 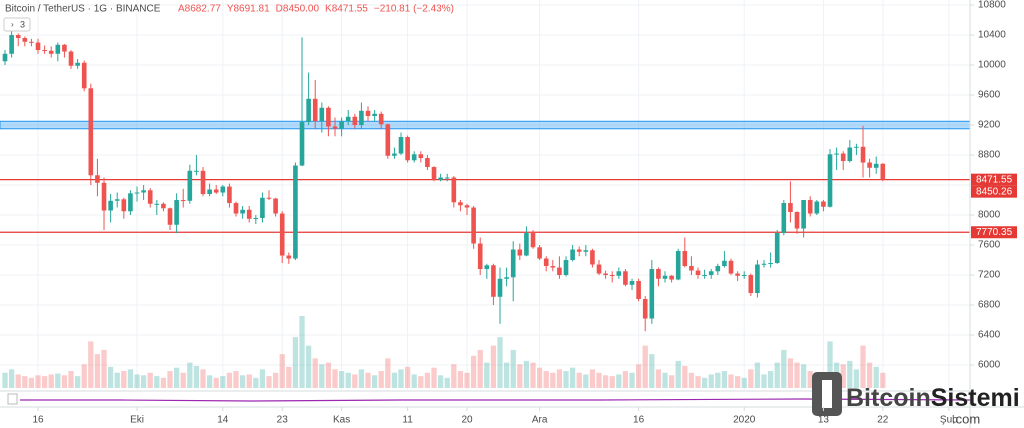 What do you see at coordinates (992, 35) in the screenshot?
I see `y-tick-label: 10400` at bounding box center [992, 35].